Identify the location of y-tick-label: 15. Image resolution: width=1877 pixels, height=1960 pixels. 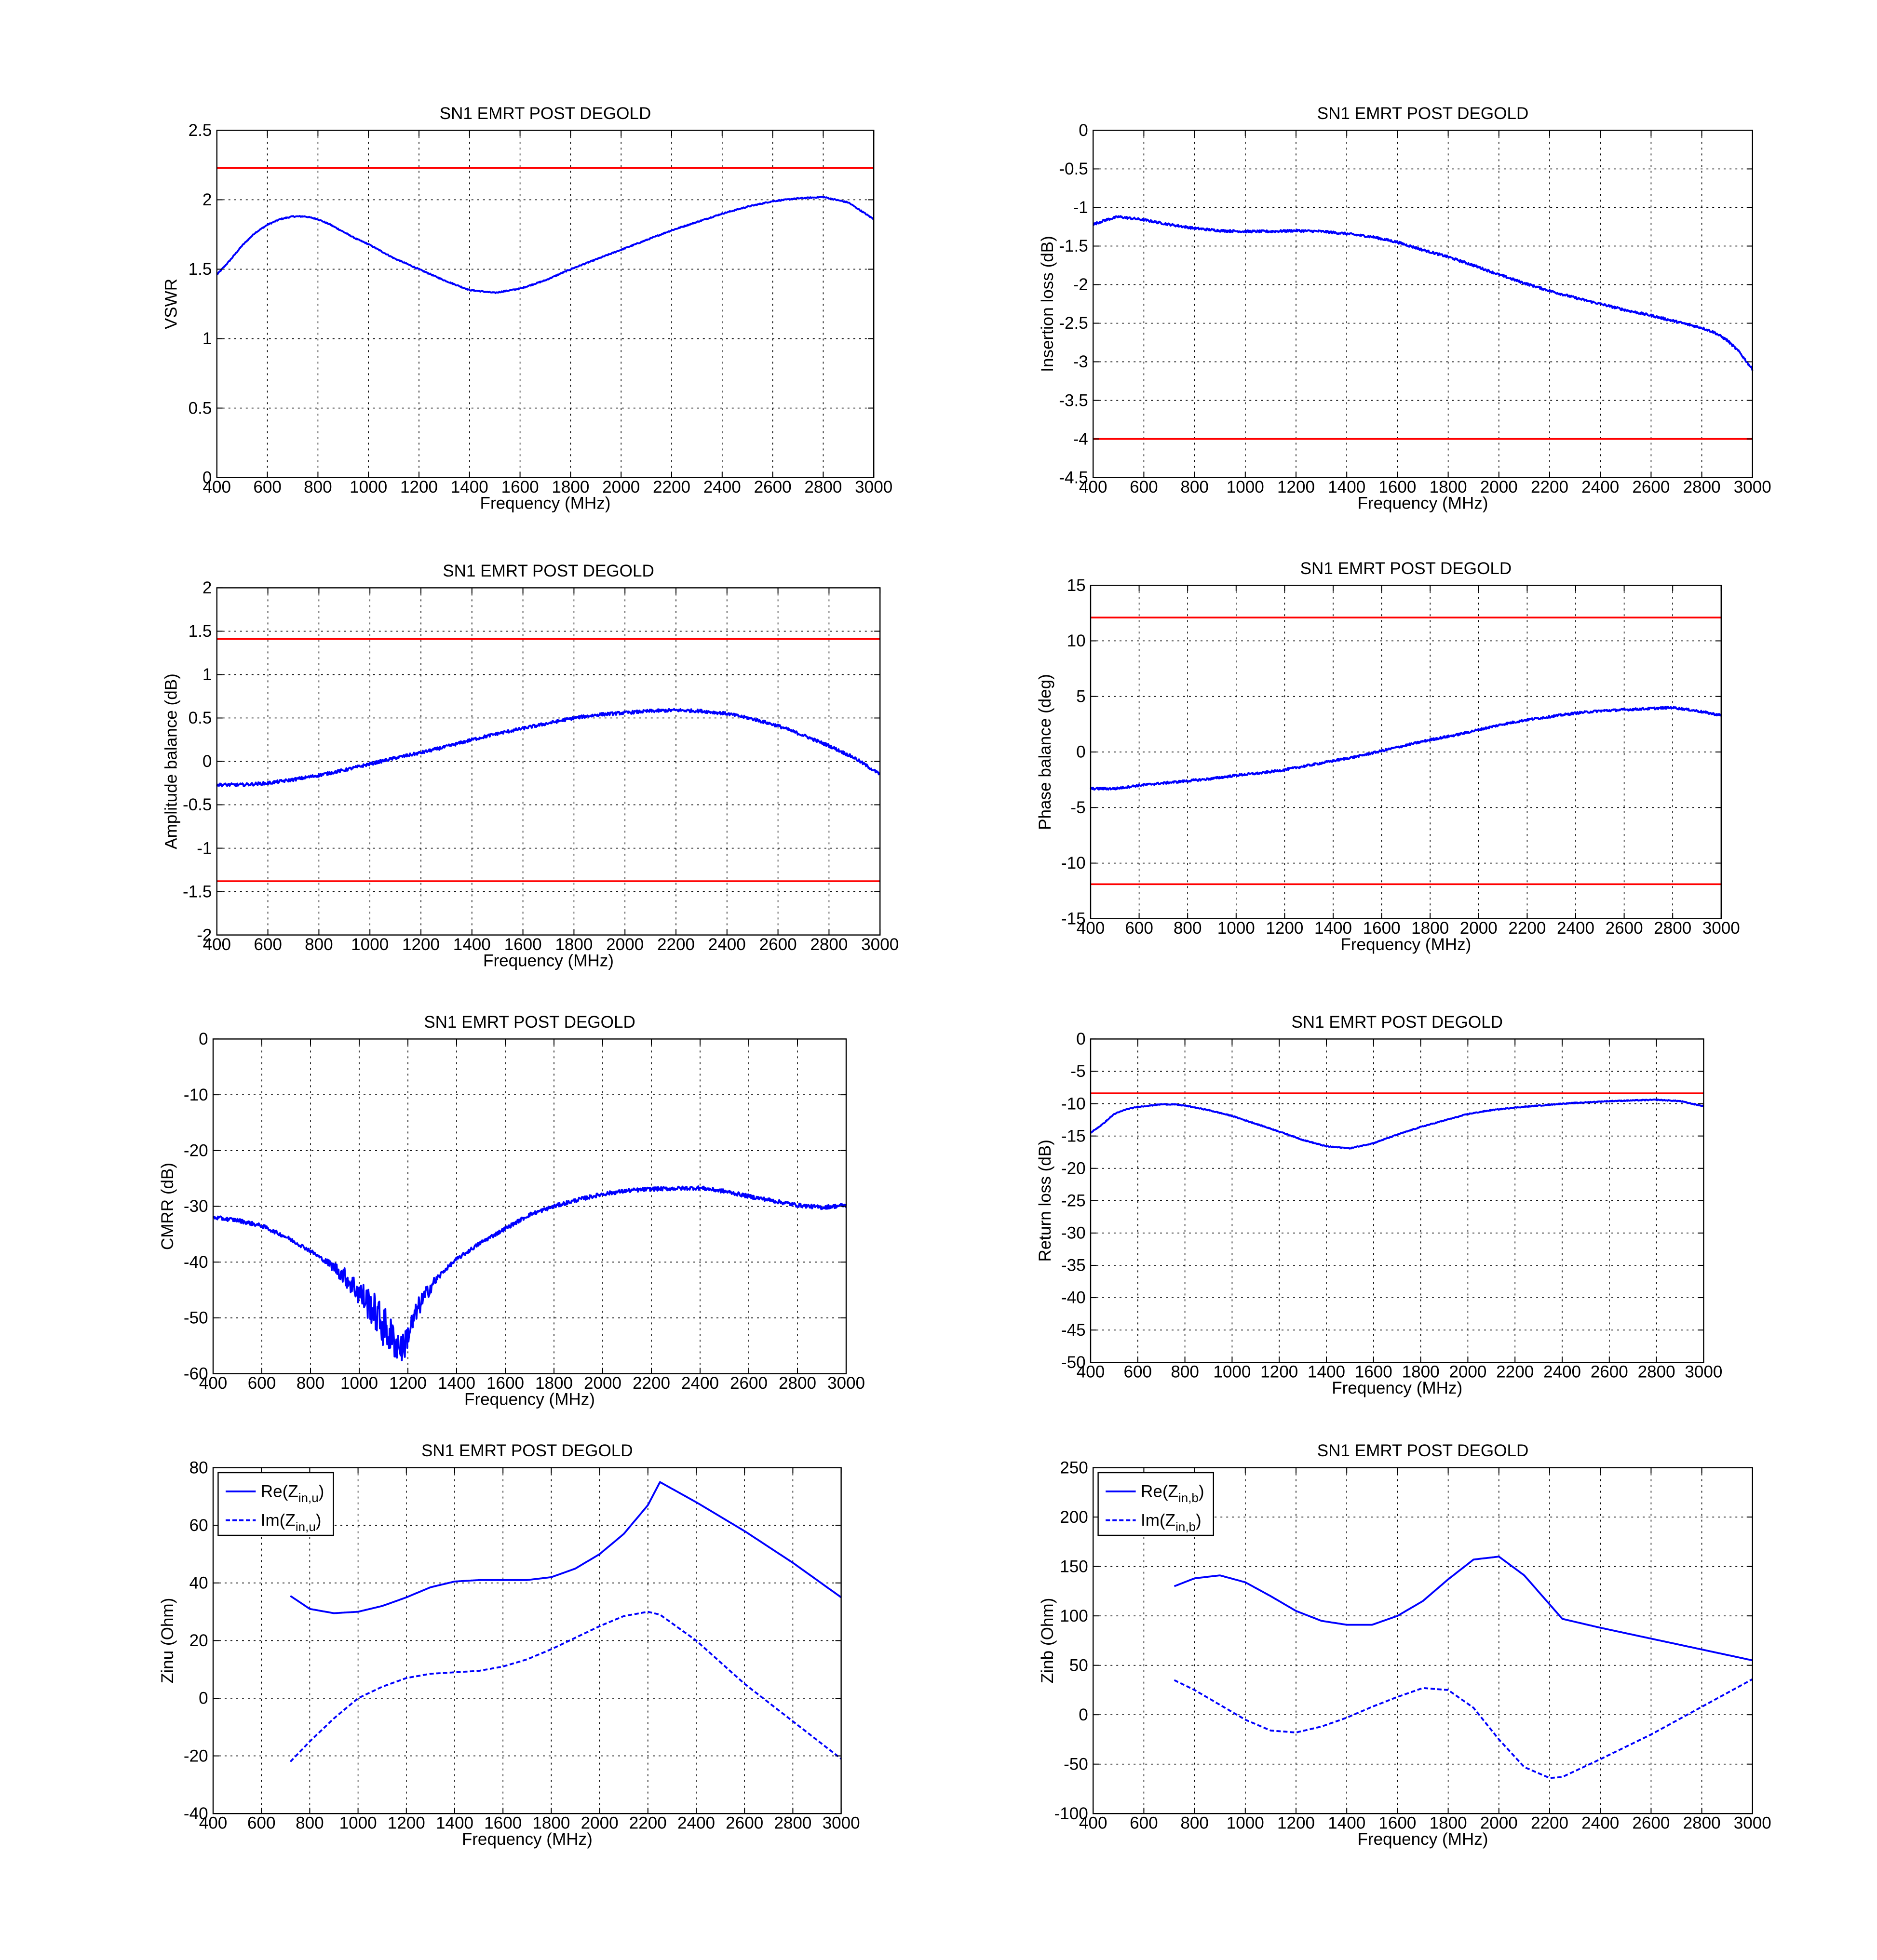
(1076, 585).